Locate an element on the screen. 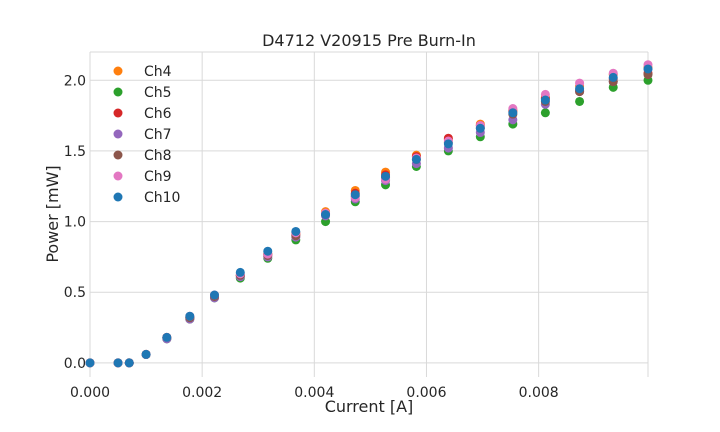  legend-label: Ch6 is located at coordinates (158, 114).